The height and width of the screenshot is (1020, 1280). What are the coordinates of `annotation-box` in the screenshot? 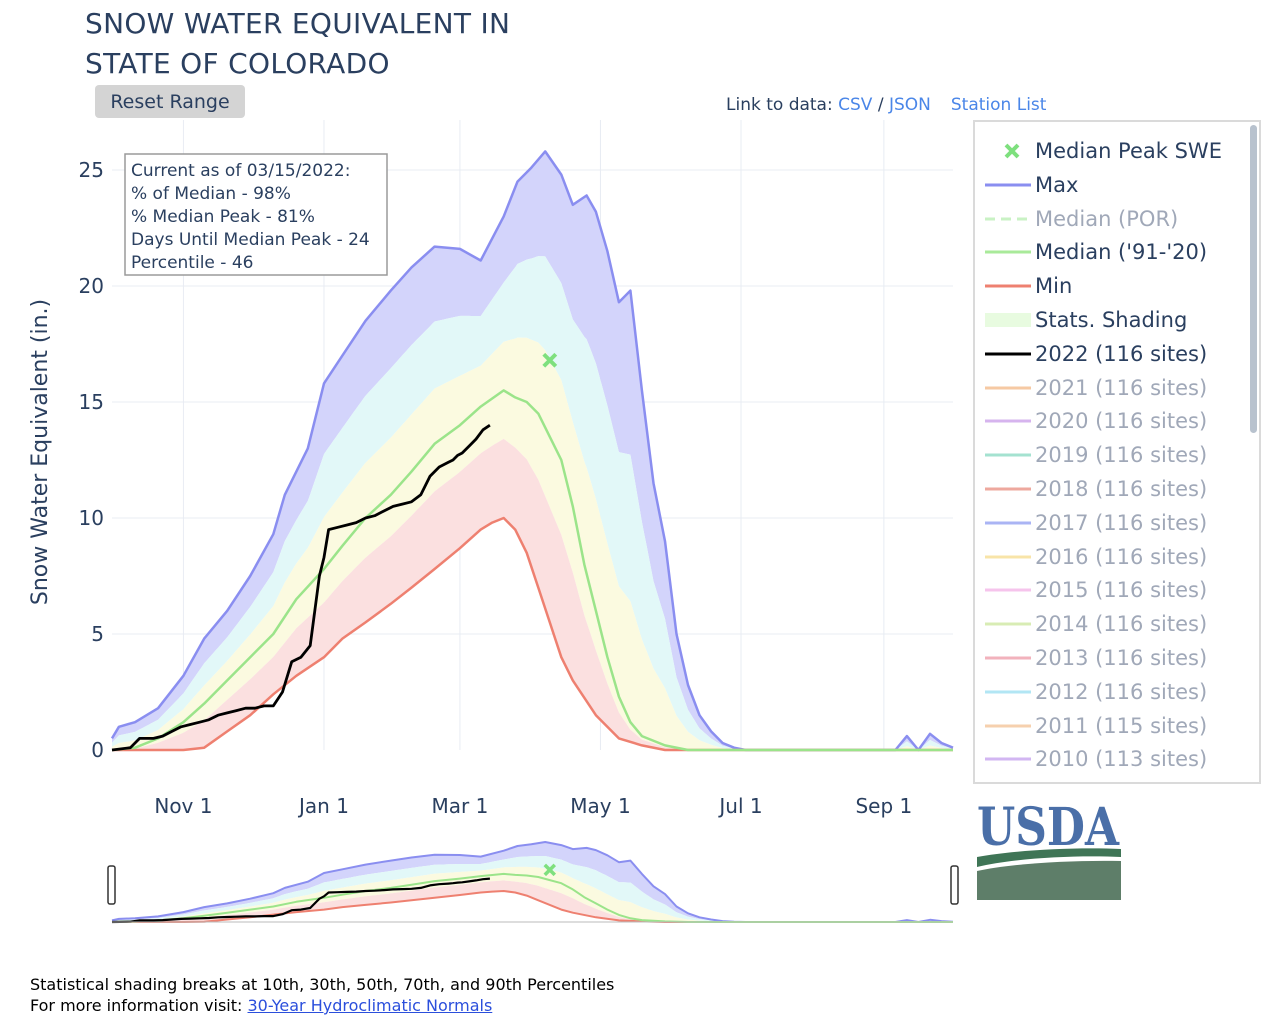 It's located at (256, 214).